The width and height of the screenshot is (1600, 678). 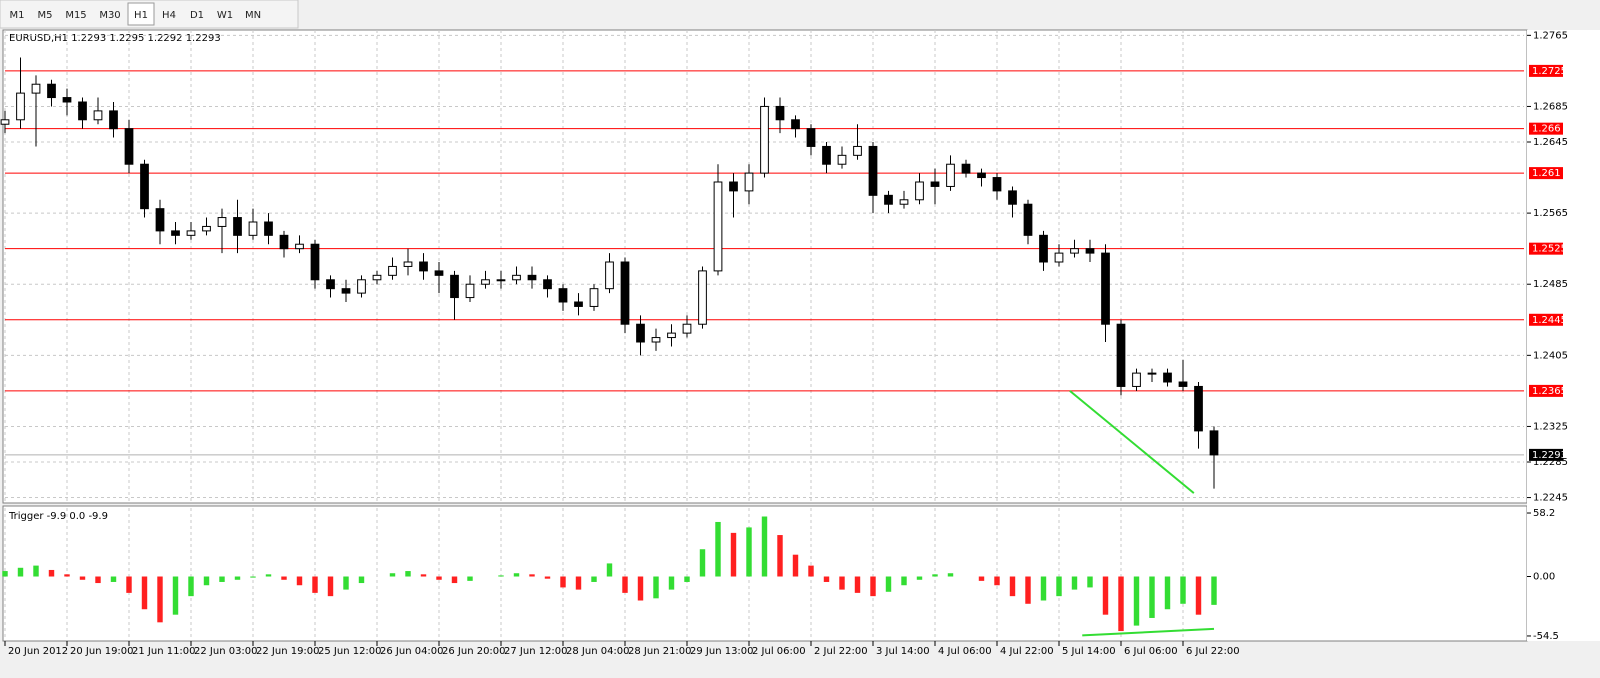 What do you see at coordinates (1550, 462) in the screenshot?
I see `y-tick-label: 1.2285` at bounding box center [1550, 462].